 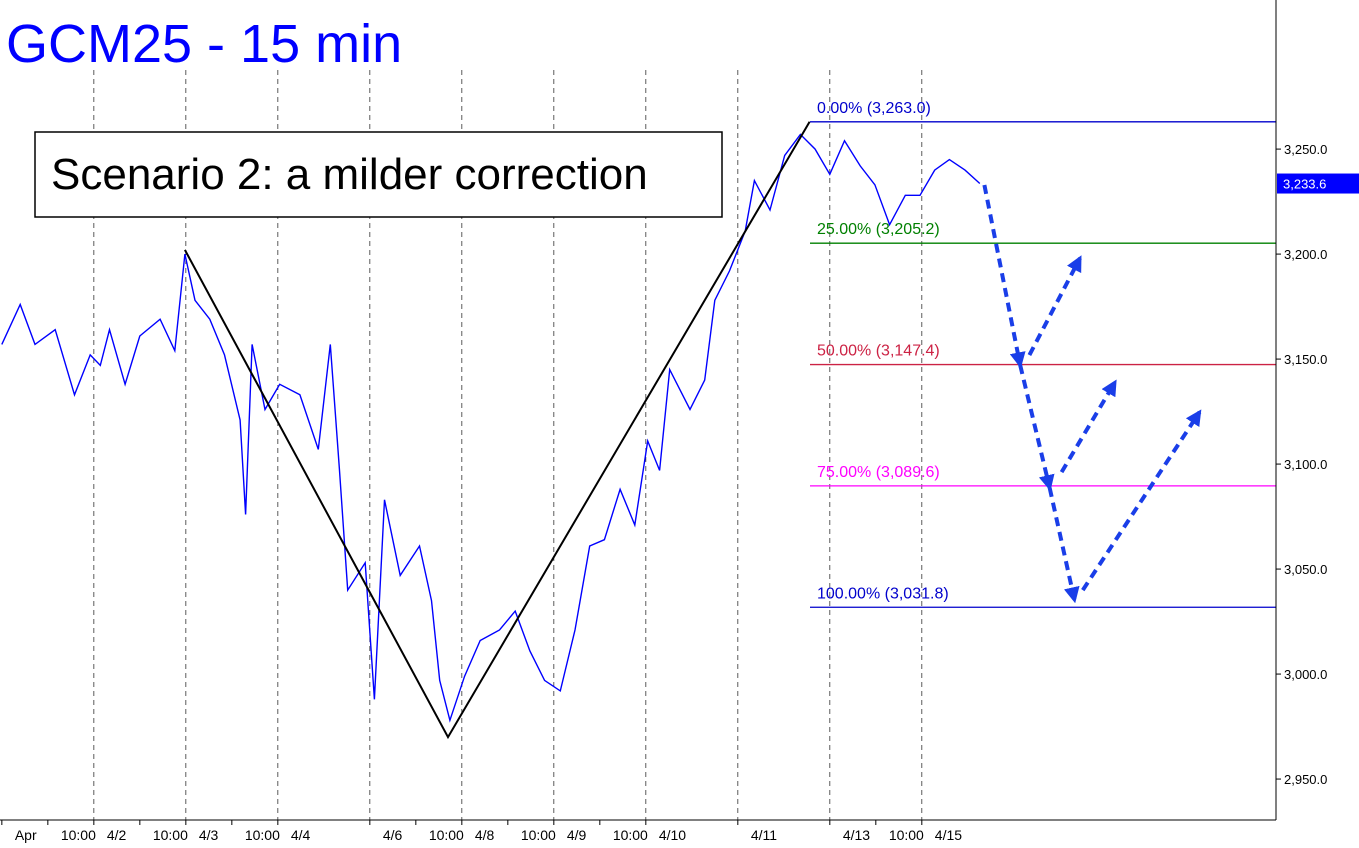 What do you see at coordinates (485, 835) in the screenshot?
I see `x-tick-label: 4/8` at bounding box center [485, 835].